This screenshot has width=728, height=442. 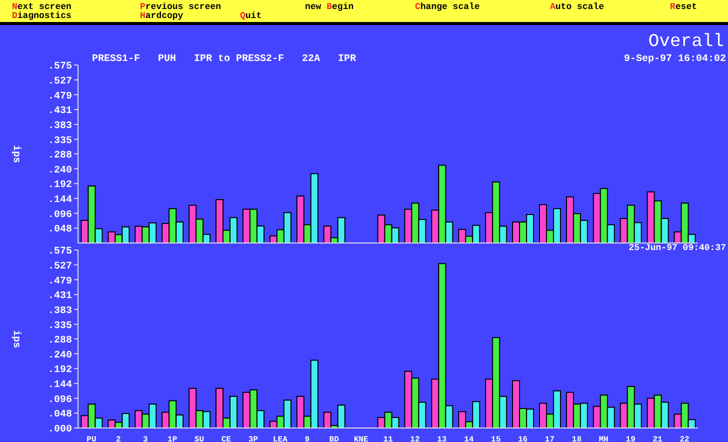 What do you see at coordinates (447, 7) in the screenshot?
I see `text: Change scale` at bounding box center [447, 7].